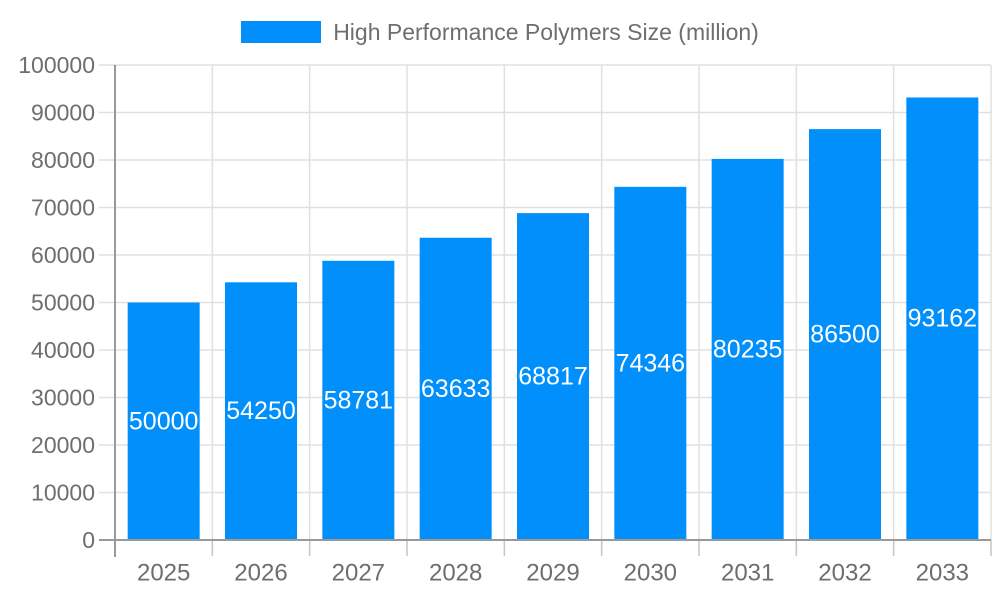  Describe the element at coordinates (844, 573) in the screenshot. I see `x-axis-label: 2032` at that location.